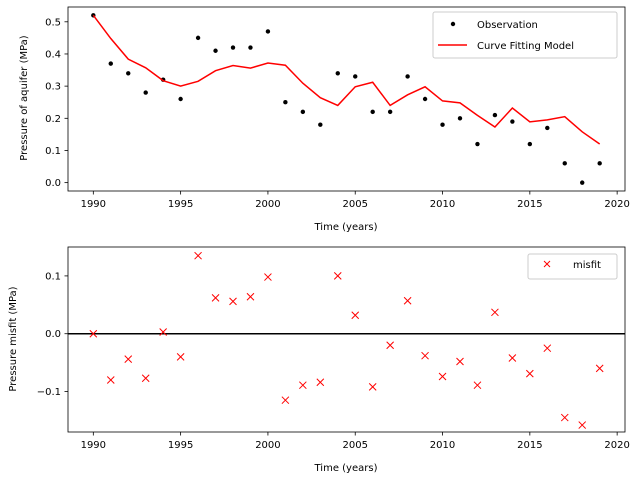 This screenshot has width=640, height=480. What do you see at coordinates (53, 22) in the screenshot?
I see `pressure-y-tick-label: 0.5` at bounding box center [53, 22].